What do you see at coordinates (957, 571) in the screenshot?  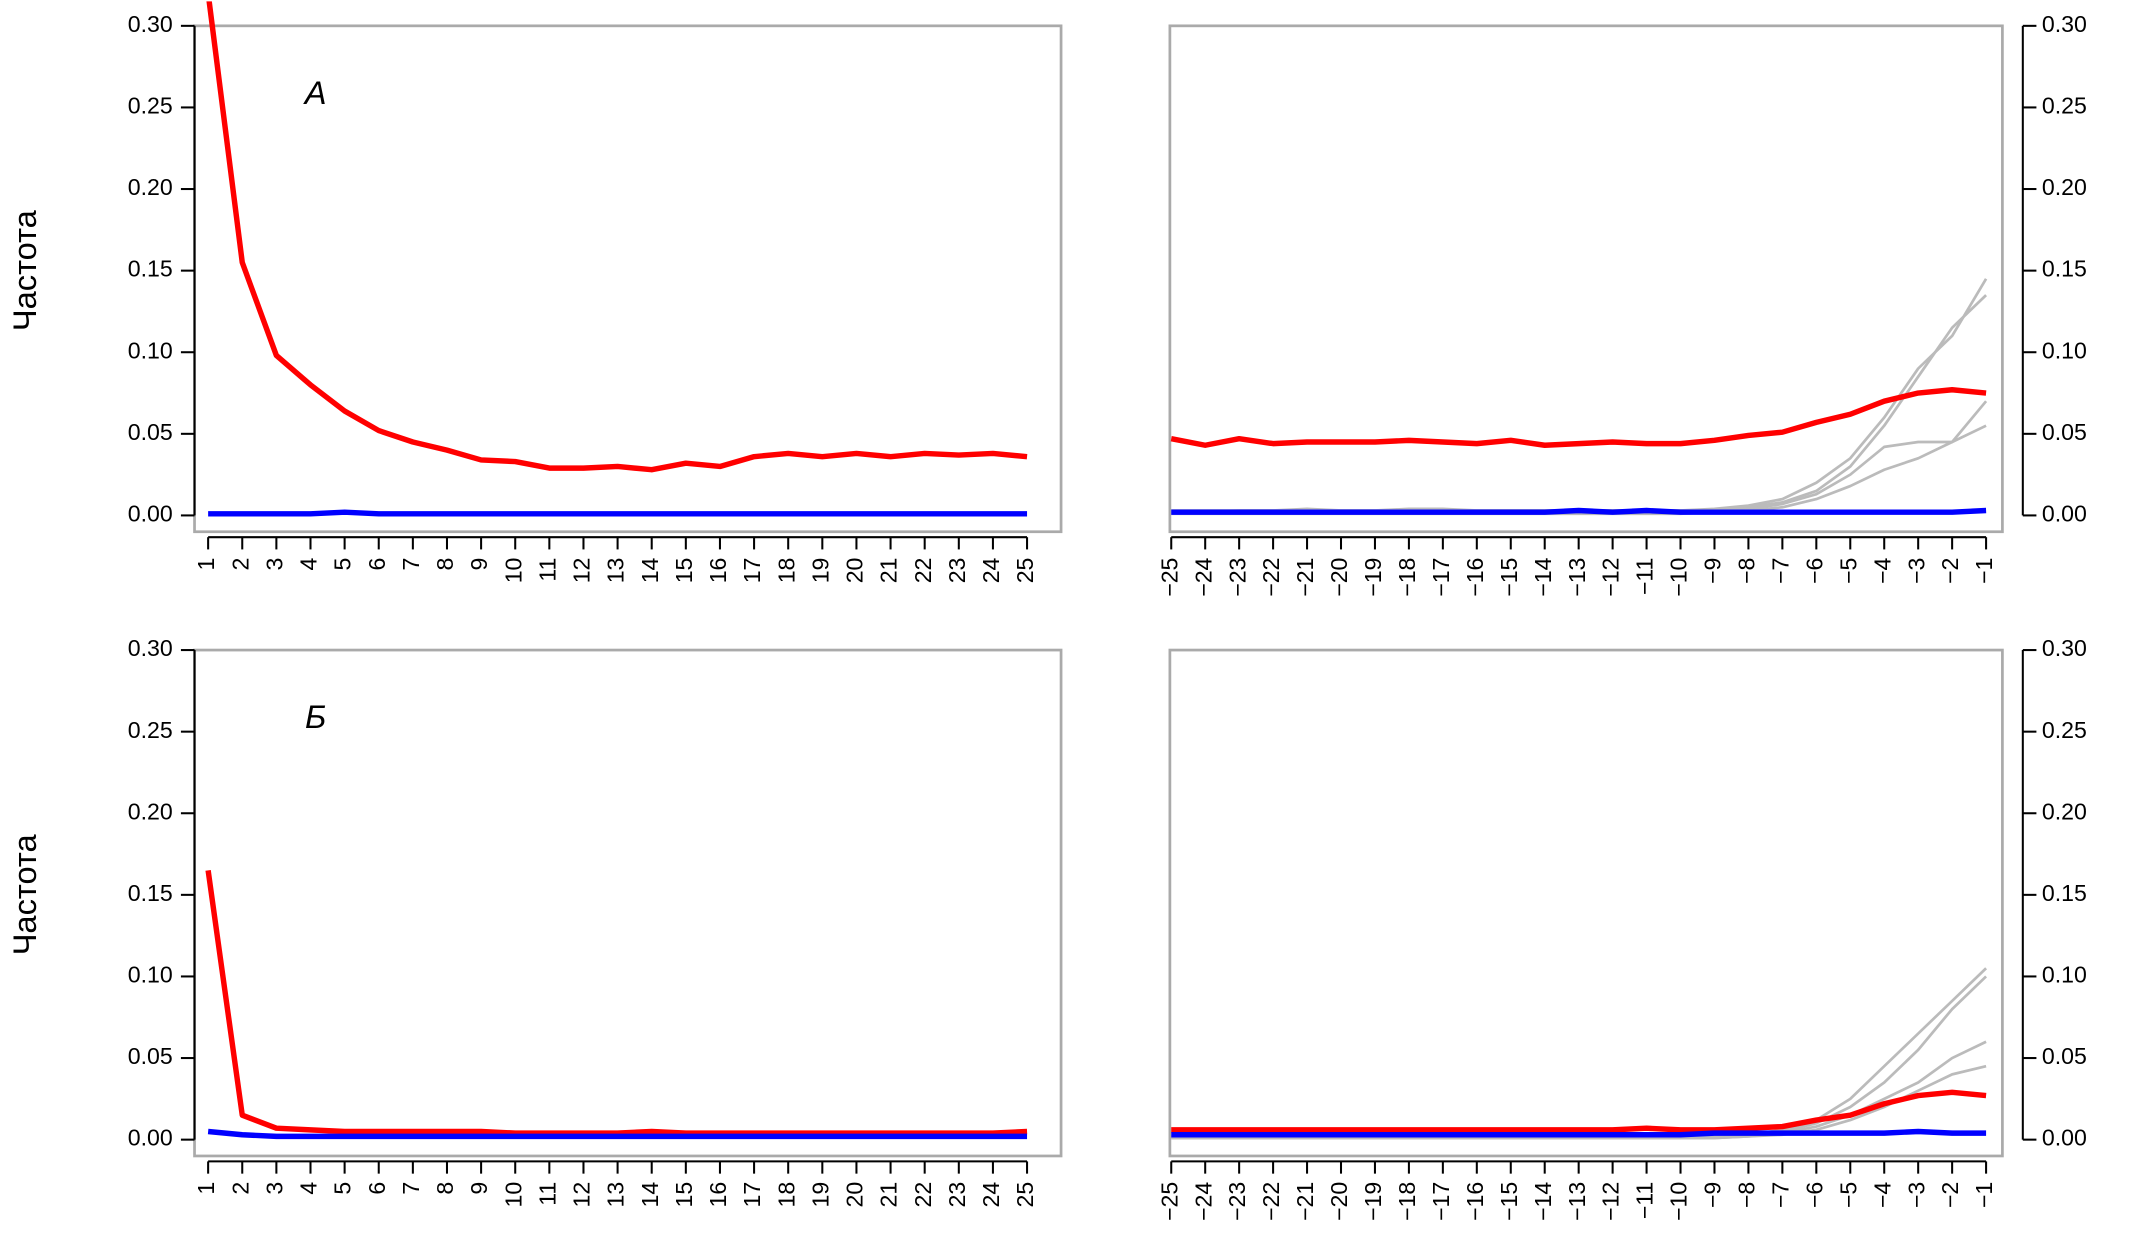 I see `x-tick-label: 23` at bounding box center [957, 571].